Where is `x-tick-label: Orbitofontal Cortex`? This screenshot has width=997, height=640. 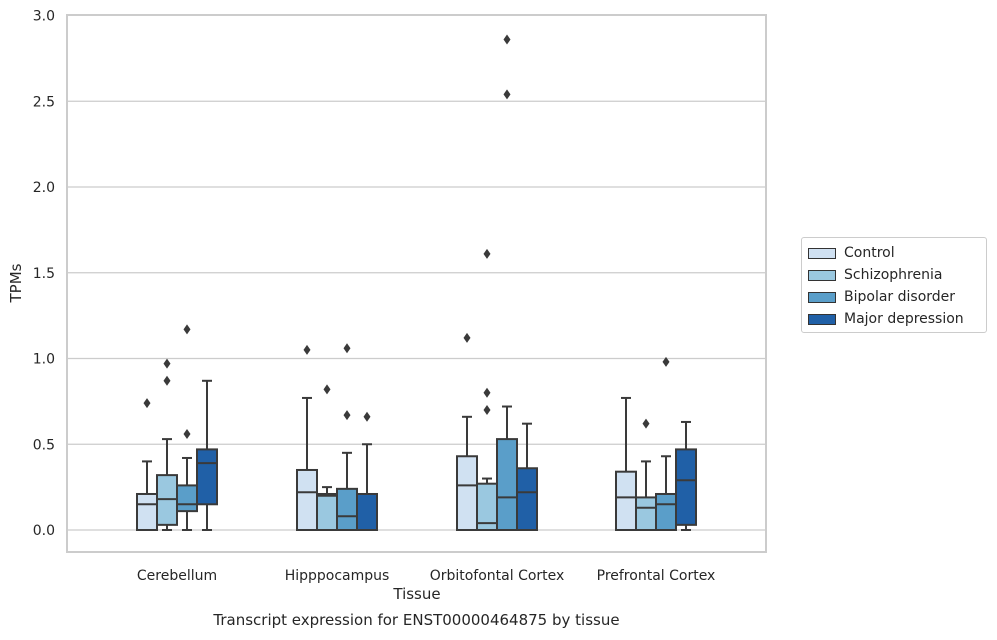 x-tick-label: Orbitofontal Cortex is located at coordinates (497, 576).